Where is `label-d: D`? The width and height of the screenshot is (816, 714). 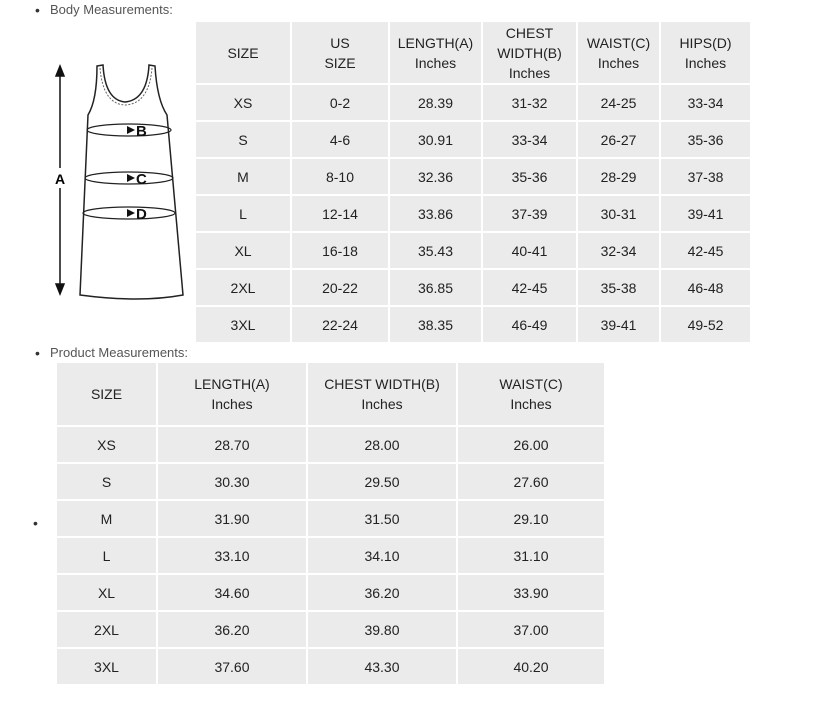 label-d: D is located at coordinates (141, 214).